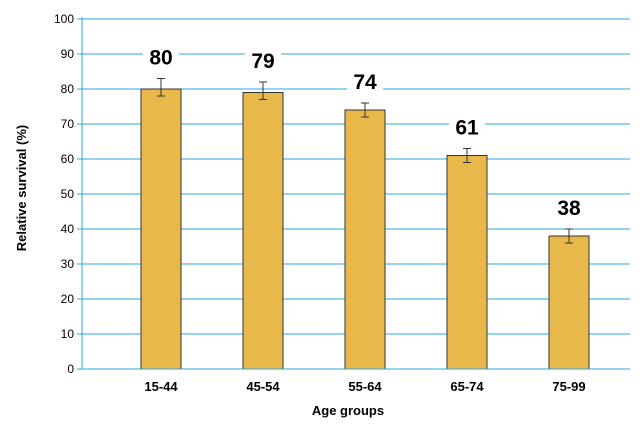 Image resolution: width=644 pixels, height=424 pixels. I want to click on y-tick-label: 50, so click(68, 194).